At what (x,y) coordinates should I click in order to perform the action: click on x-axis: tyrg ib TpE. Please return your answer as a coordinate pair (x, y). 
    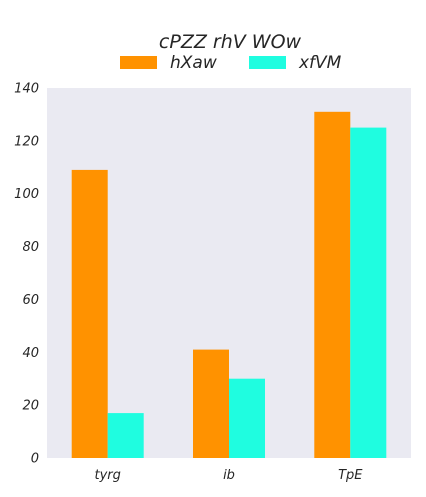
    Looking at the image, I should click on (229, 475).